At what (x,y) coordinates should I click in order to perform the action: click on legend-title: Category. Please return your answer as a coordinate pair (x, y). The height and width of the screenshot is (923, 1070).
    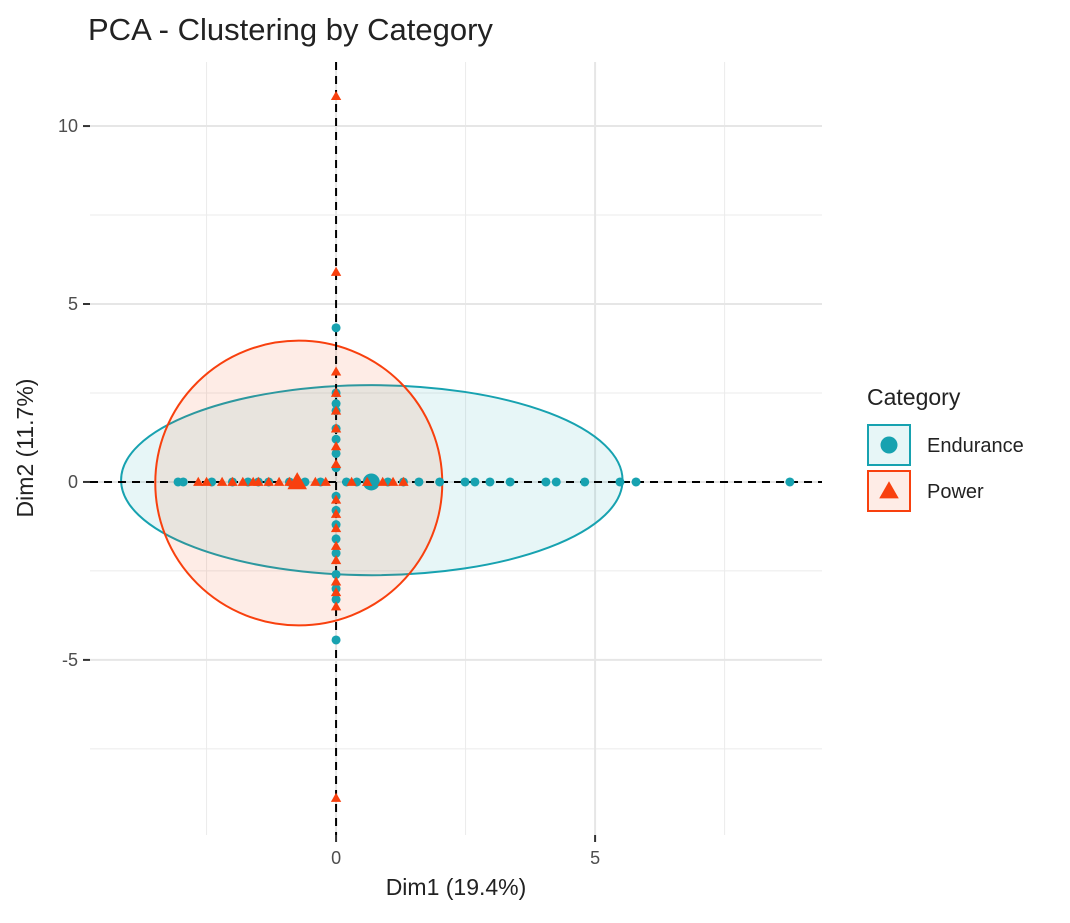
    Looking at the image, I should click on (914, 397).